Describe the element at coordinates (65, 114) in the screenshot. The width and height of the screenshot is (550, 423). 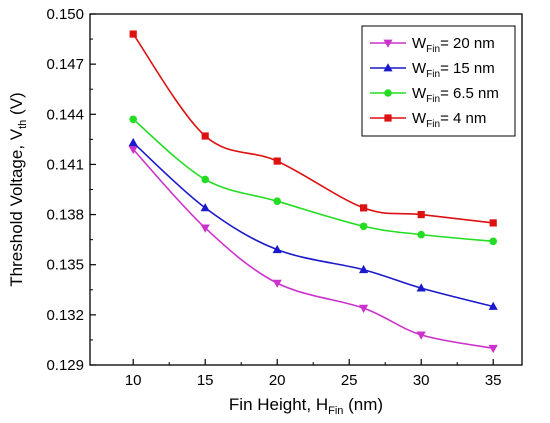
I see `y-tick-label: 0.144` at that location.